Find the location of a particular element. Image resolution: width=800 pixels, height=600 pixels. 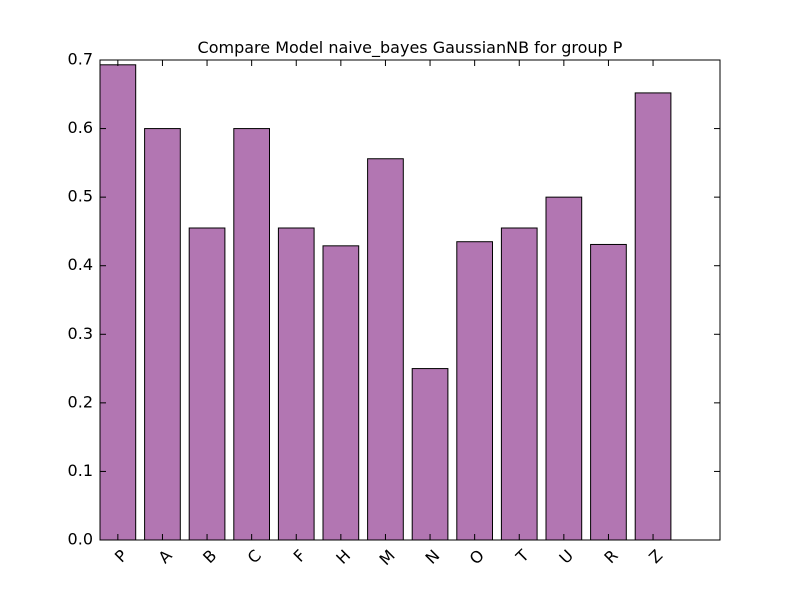

bar-F is located at coordinates (296, 384).